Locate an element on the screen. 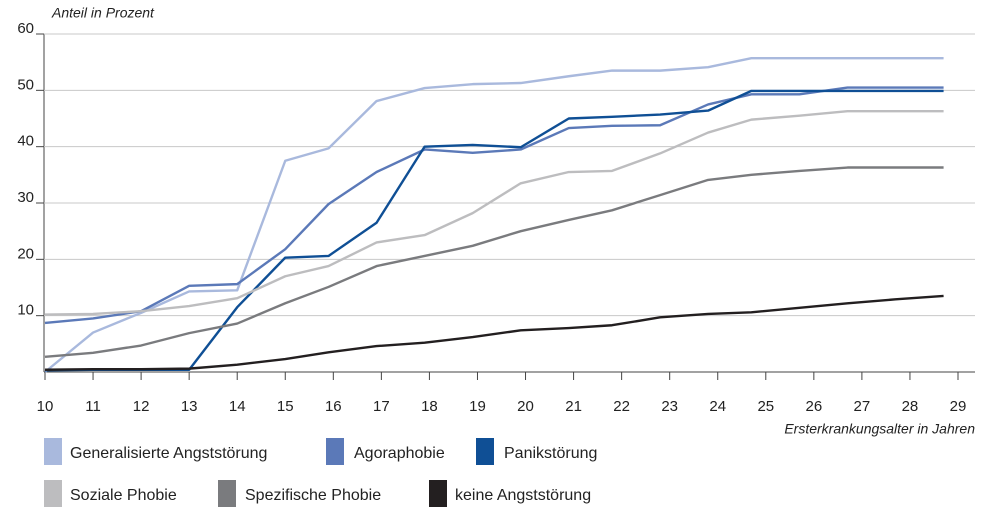 The image size is (984, 507). x-tick-label: 19 is located at coordinates (477, 406).